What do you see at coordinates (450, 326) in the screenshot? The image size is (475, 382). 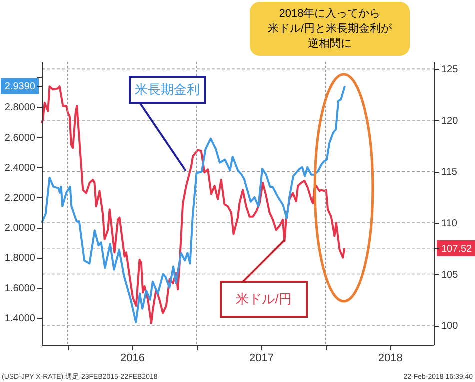 I see `y2-tick-label: 100` at bounding box center [450, 326].